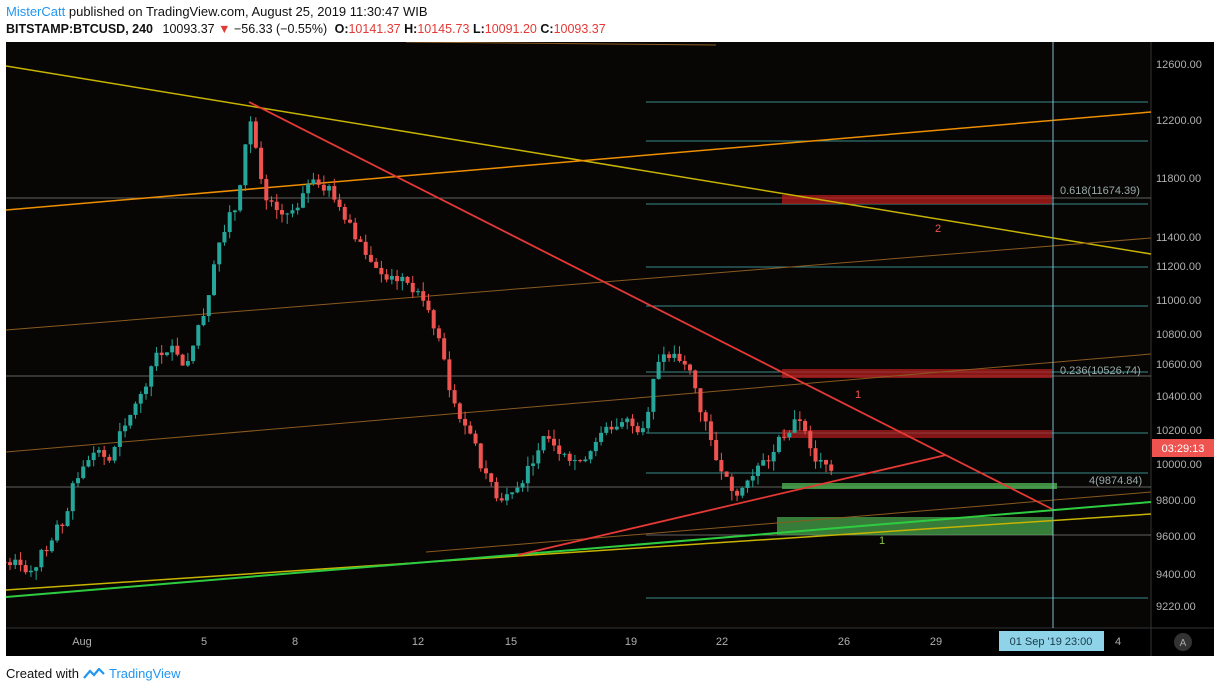 The height and width of the screenshot is (693, 1220). I want to click on channel-line-brown, so click(578, 403).